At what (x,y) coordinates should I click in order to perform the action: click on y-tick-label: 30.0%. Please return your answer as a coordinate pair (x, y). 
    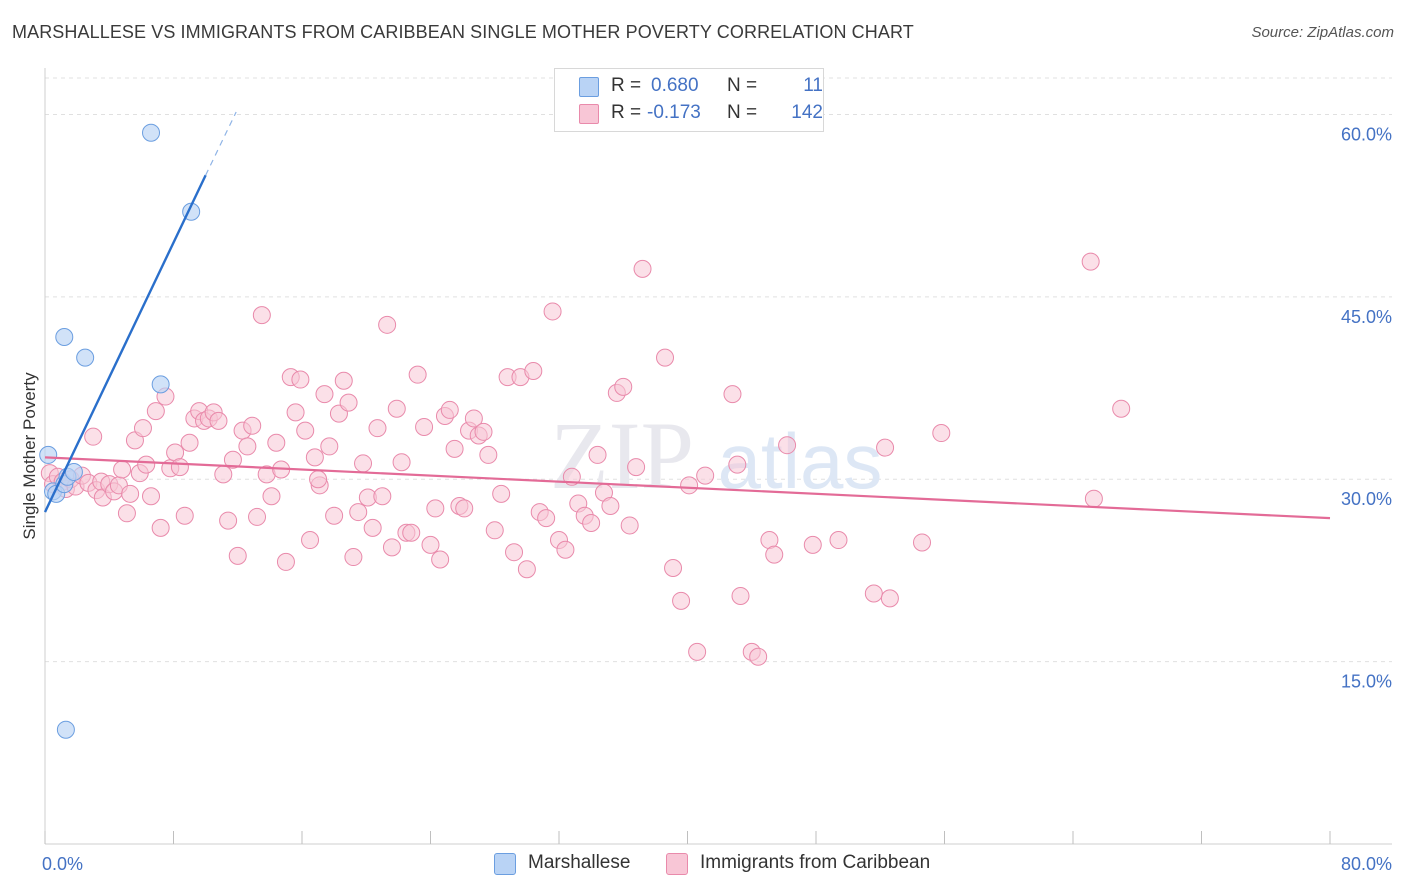
    Looking at the image, I should click on (1366, 499).